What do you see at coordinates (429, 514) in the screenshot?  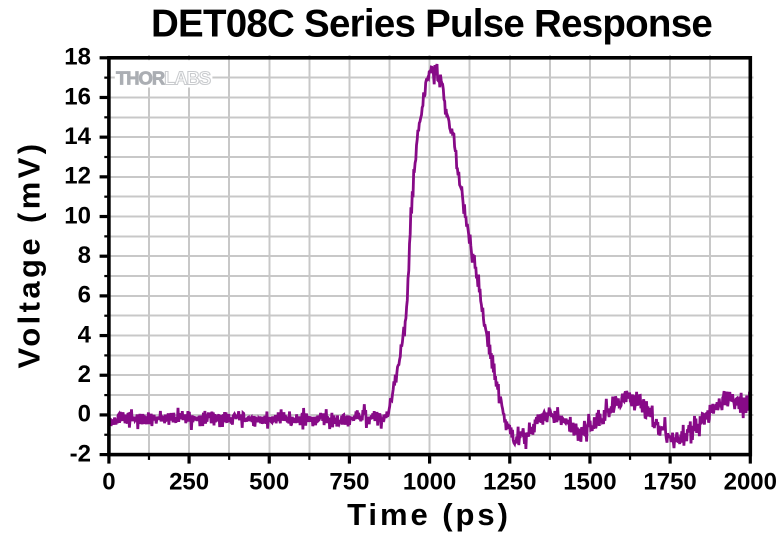 I see `svg-text: Time (ps)` at bounding box center [429, 514].